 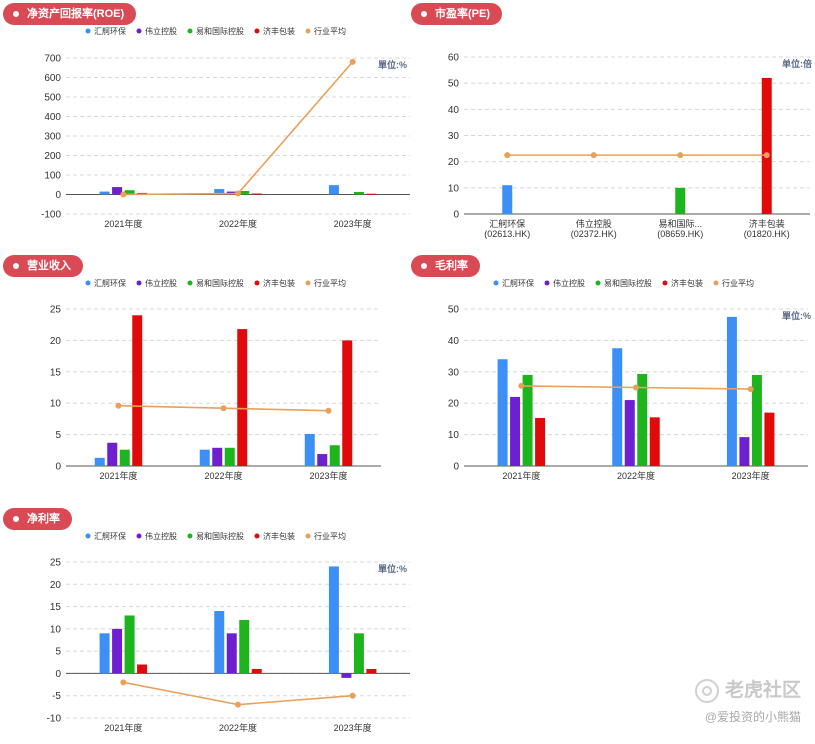 What do you see at coordinates (58, 435) in the screenshot?
I see `y-tick-label: 5` at bounding box center [58, 435].